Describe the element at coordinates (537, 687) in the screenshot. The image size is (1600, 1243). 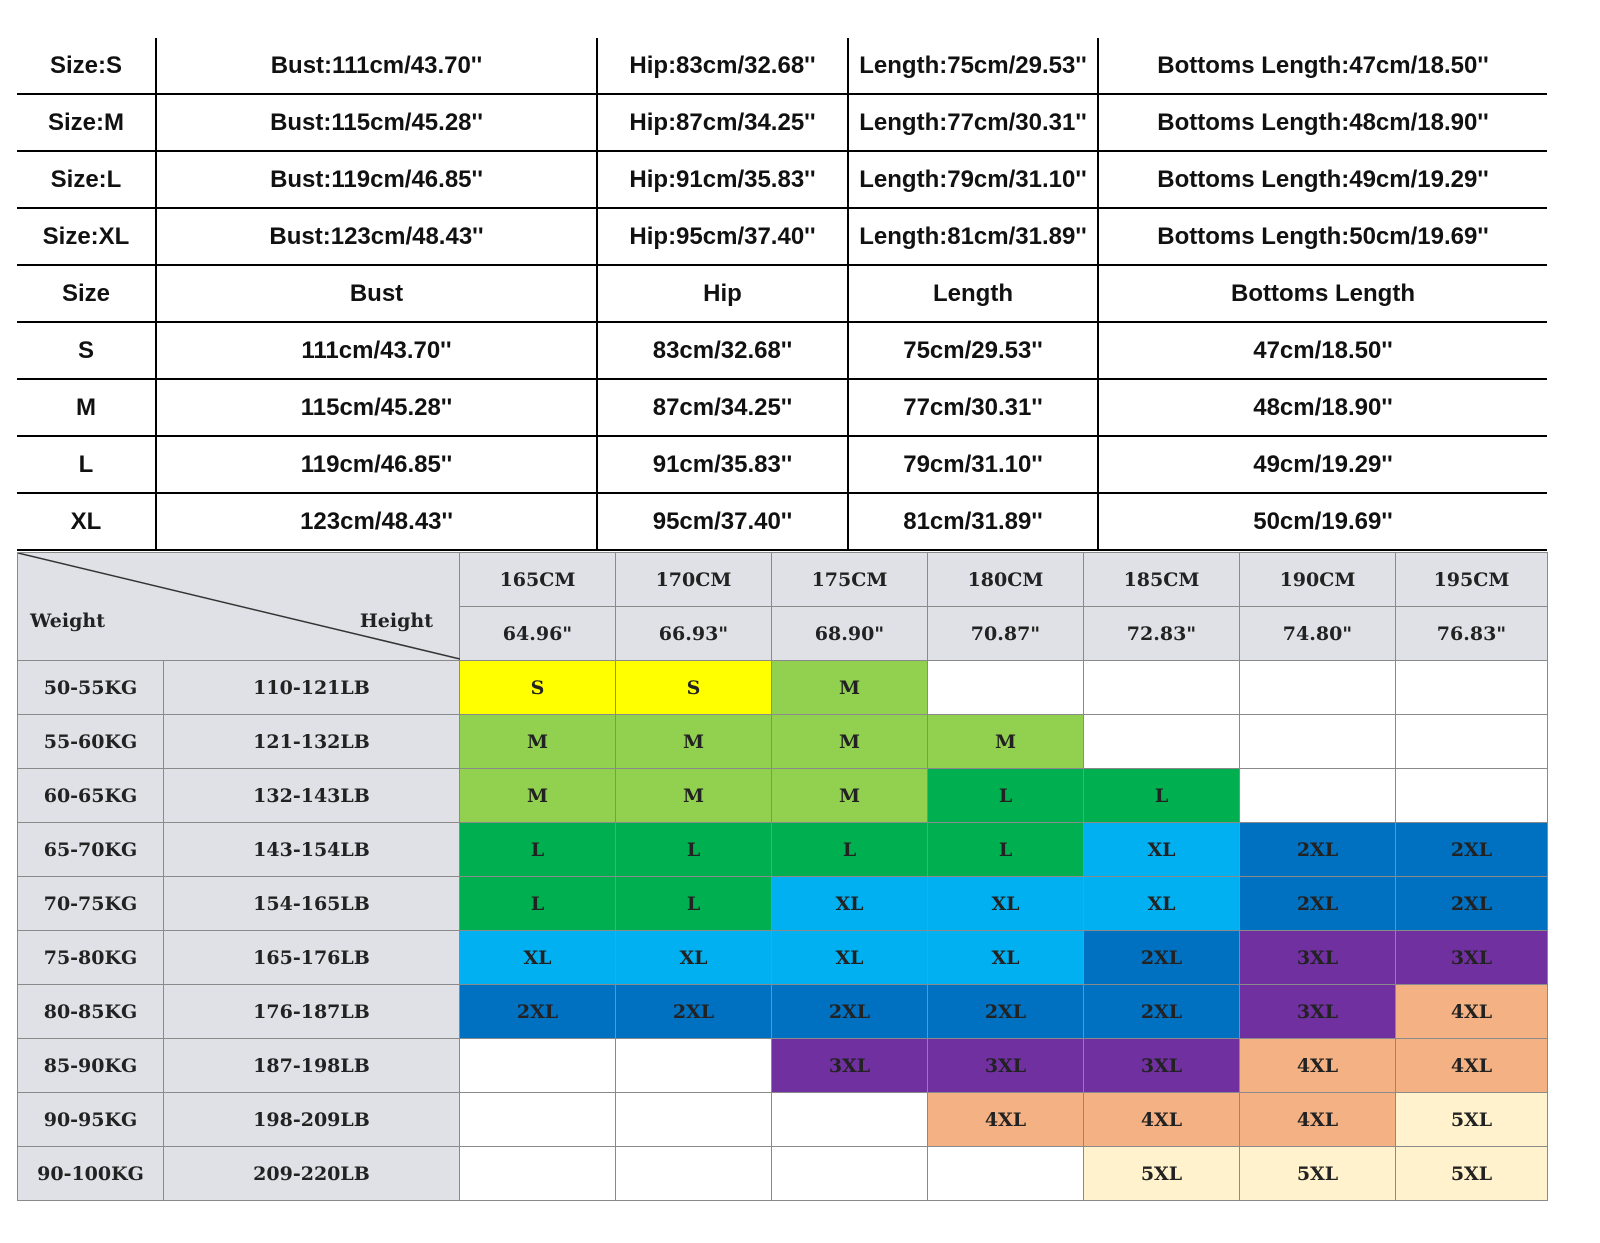
I see `recommended-size-cell: S` at that location.